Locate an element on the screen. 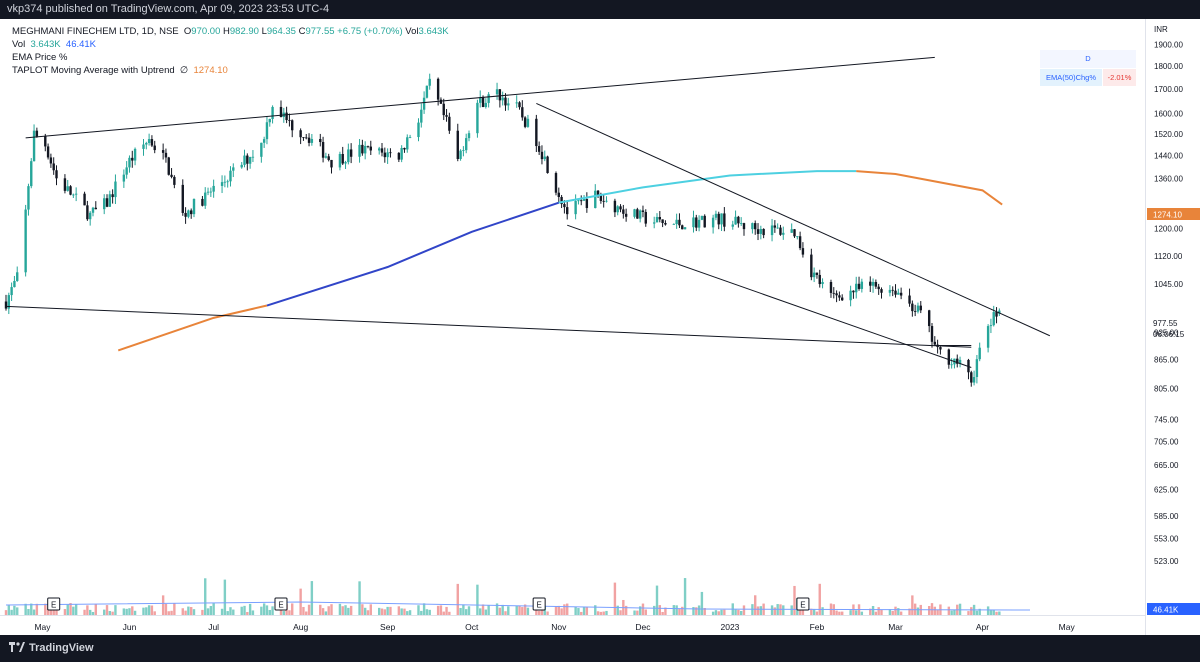 This screenshot has height=662, width=1200. volume-badge-text: 46.41K is located at coordinates (1166, 610).